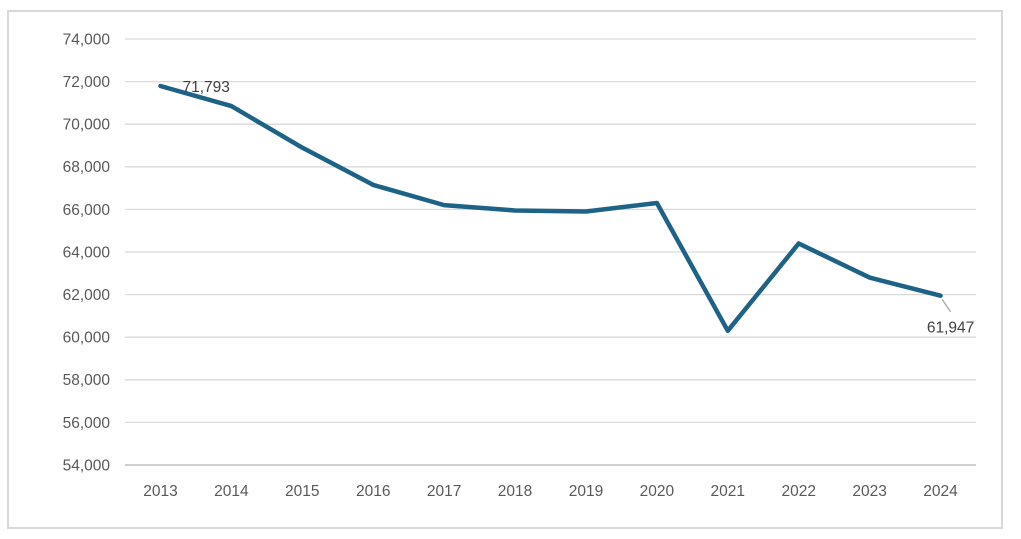 Image resolution: width=1021 pixels, height=539 pixels. I want to click on x-axis-tick-label: 2022, so click(798, 491).